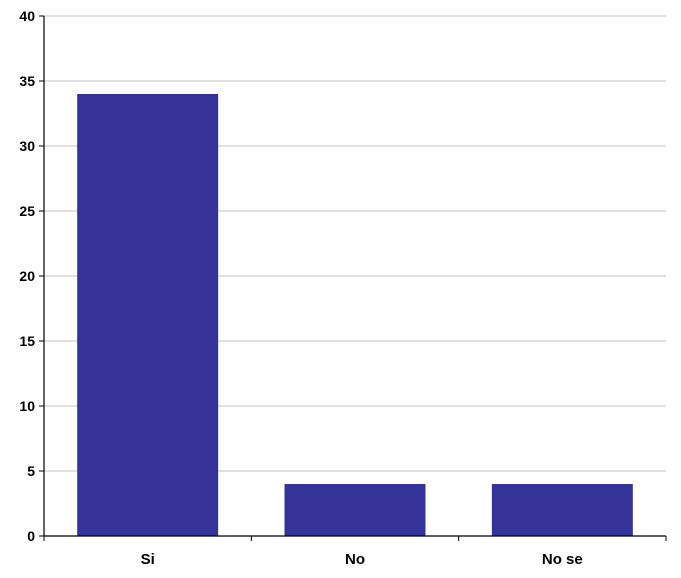 This screenshot has height=578, width=681. Describe the element at coordinates (562, 559) in the screenshot. I see `x-tick-label: No se` at that location.